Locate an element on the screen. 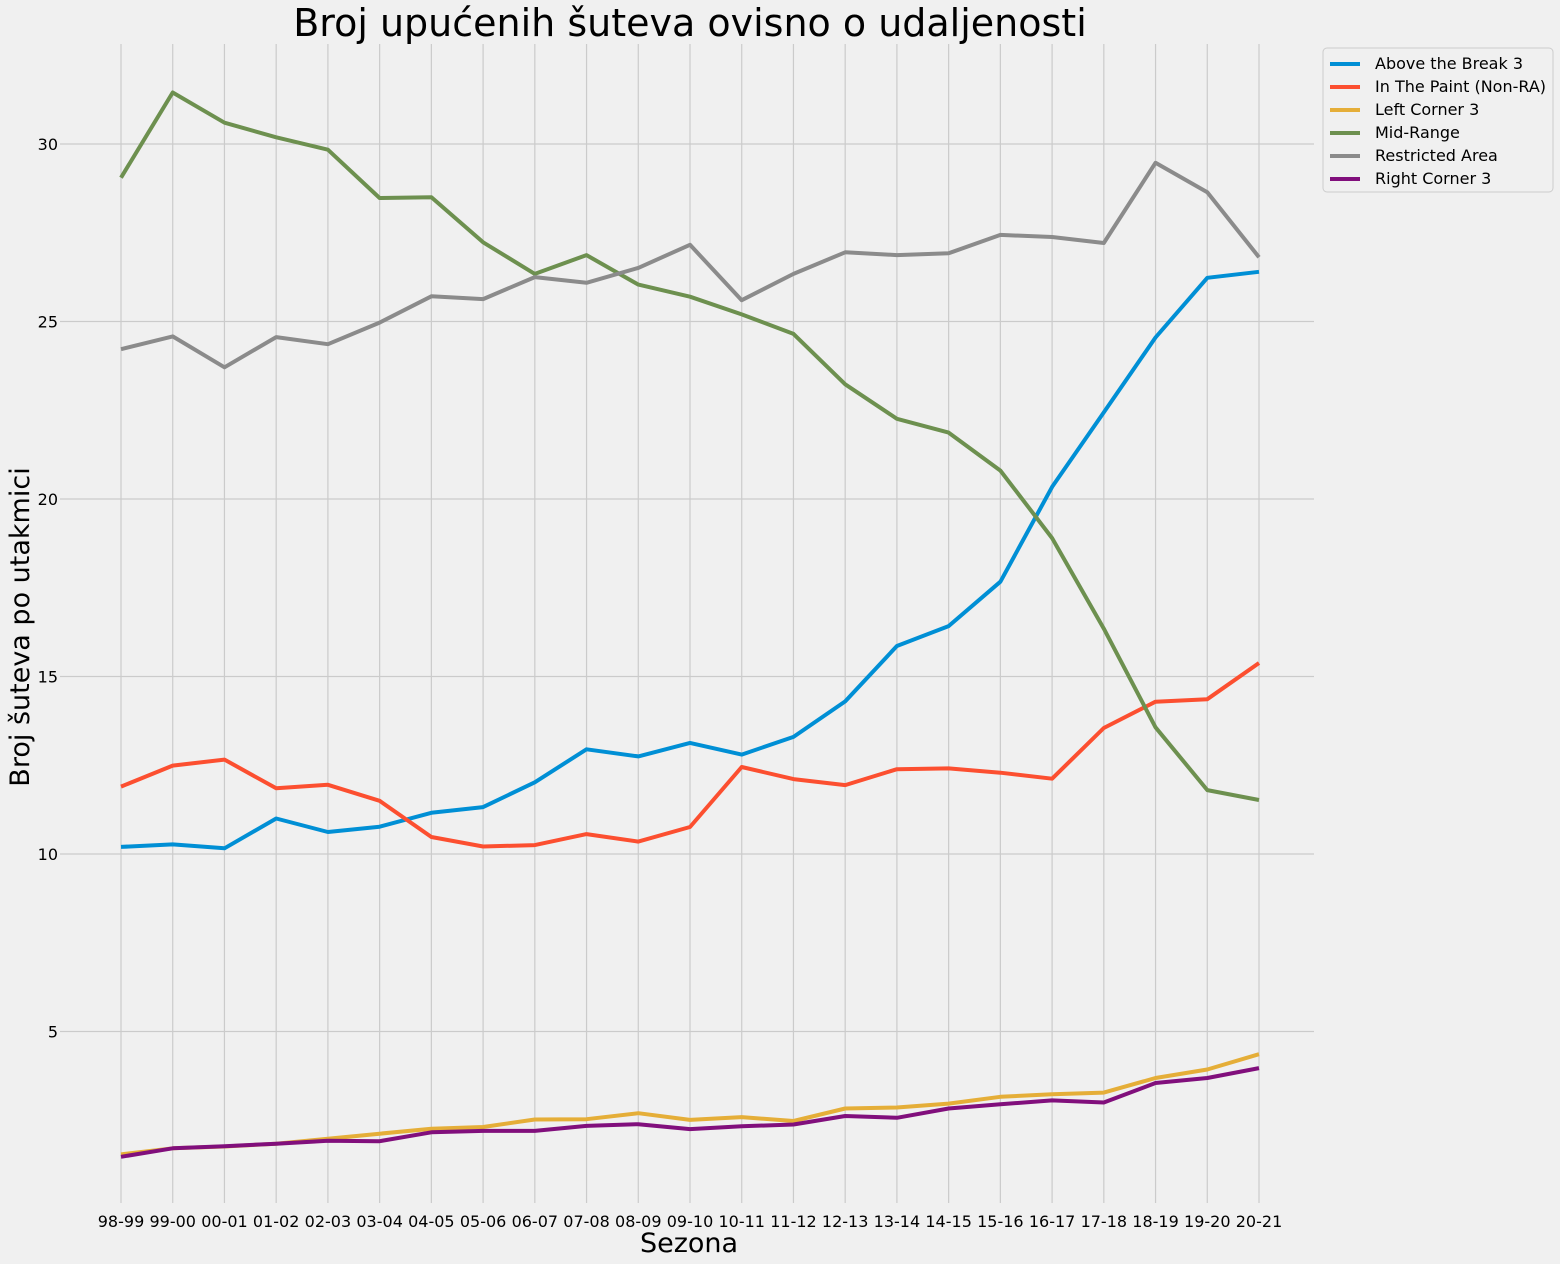  x-tick-label: 15-16 is located at coordinates (1000, 1221).